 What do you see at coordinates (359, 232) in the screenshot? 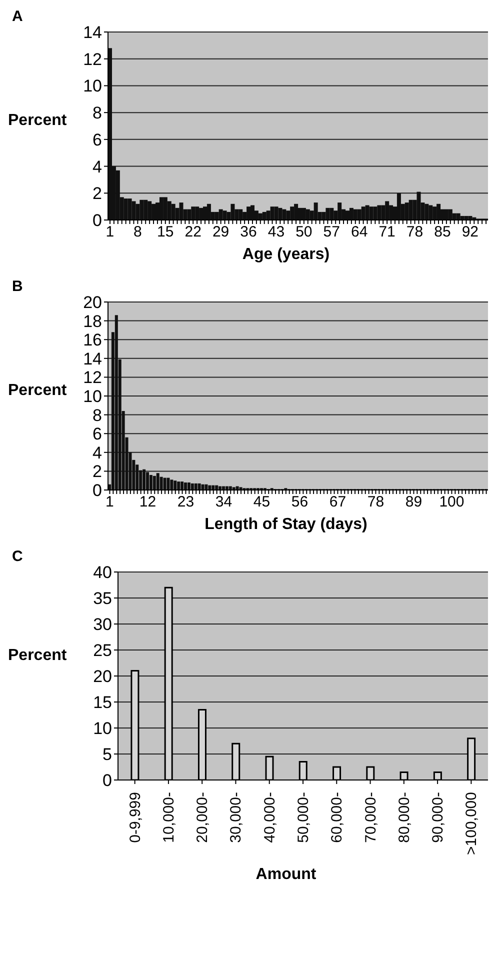
I see `x-tick-label: 64` at bounding box center [359, 232].